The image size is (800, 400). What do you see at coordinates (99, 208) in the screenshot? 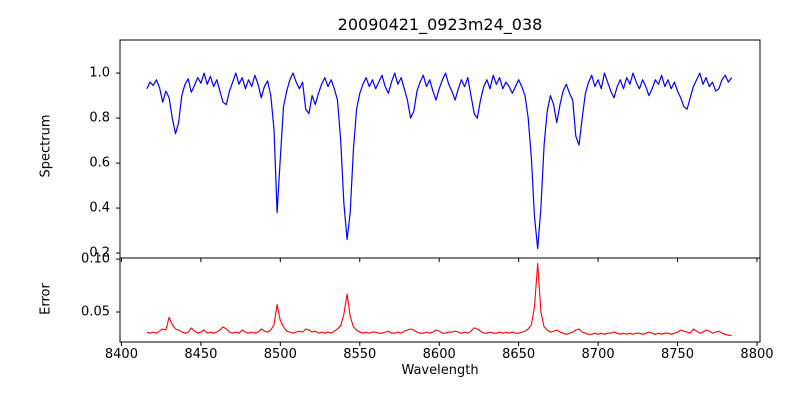
I see `y-tick-label-spectrum: 0.4` at bounding box center [99, 208].